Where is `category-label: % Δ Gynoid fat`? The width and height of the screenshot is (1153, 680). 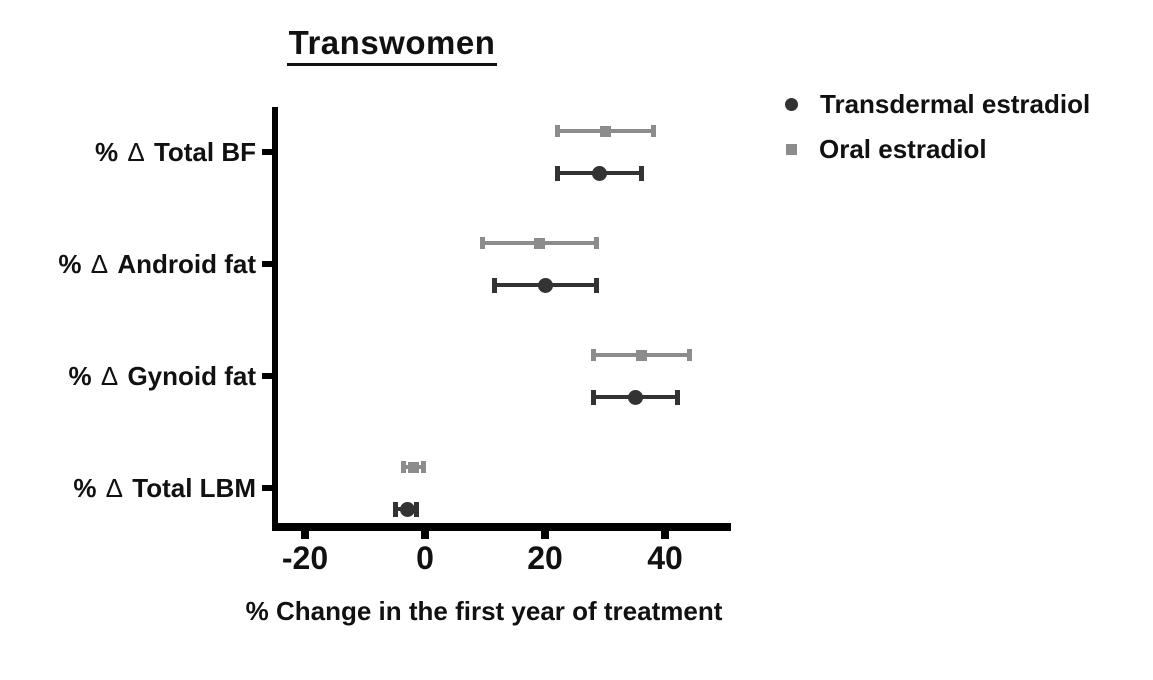 category-label: % Δ Gynoid fat is located at coordinates (162, 376).